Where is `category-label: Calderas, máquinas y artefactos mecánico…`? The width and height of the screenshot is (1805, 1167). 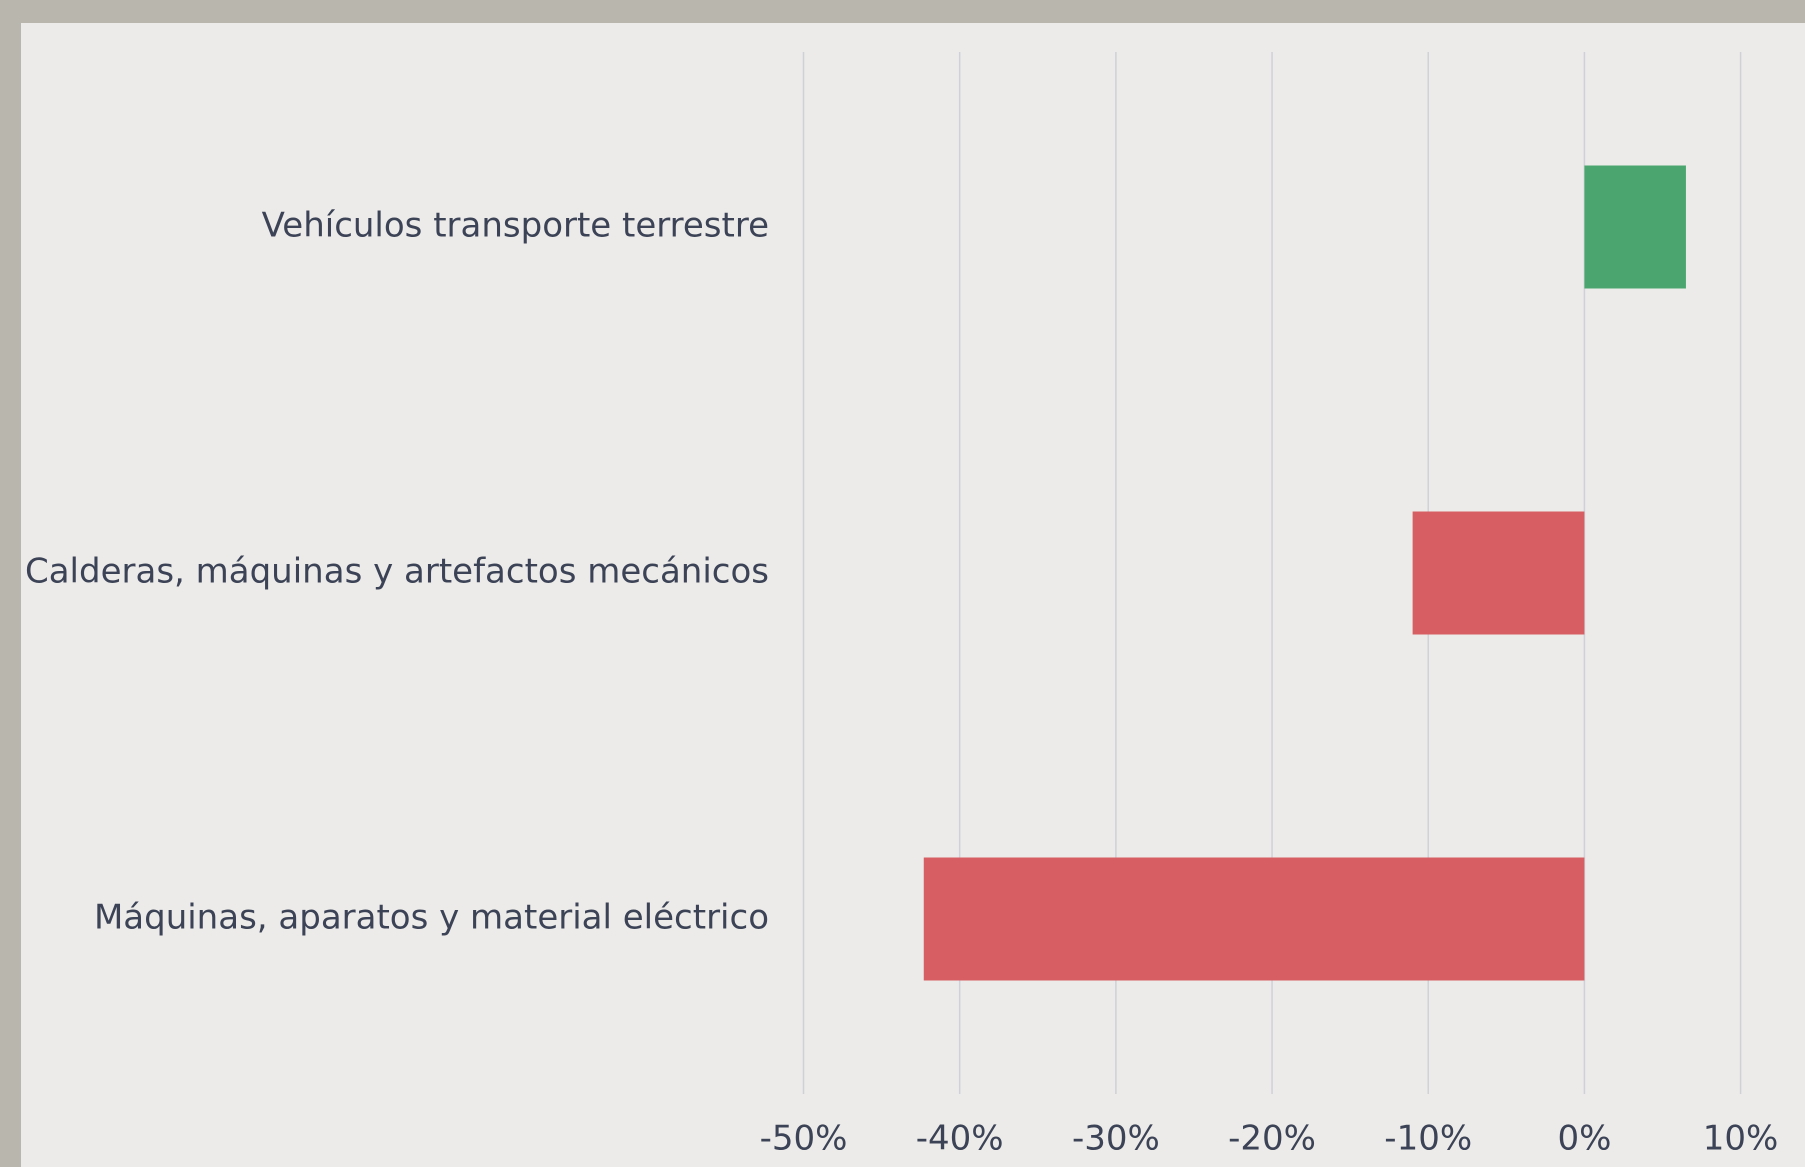
category-label: Calderas, máquinas y artefactos mecánico… is located at coordinates (397, 572).